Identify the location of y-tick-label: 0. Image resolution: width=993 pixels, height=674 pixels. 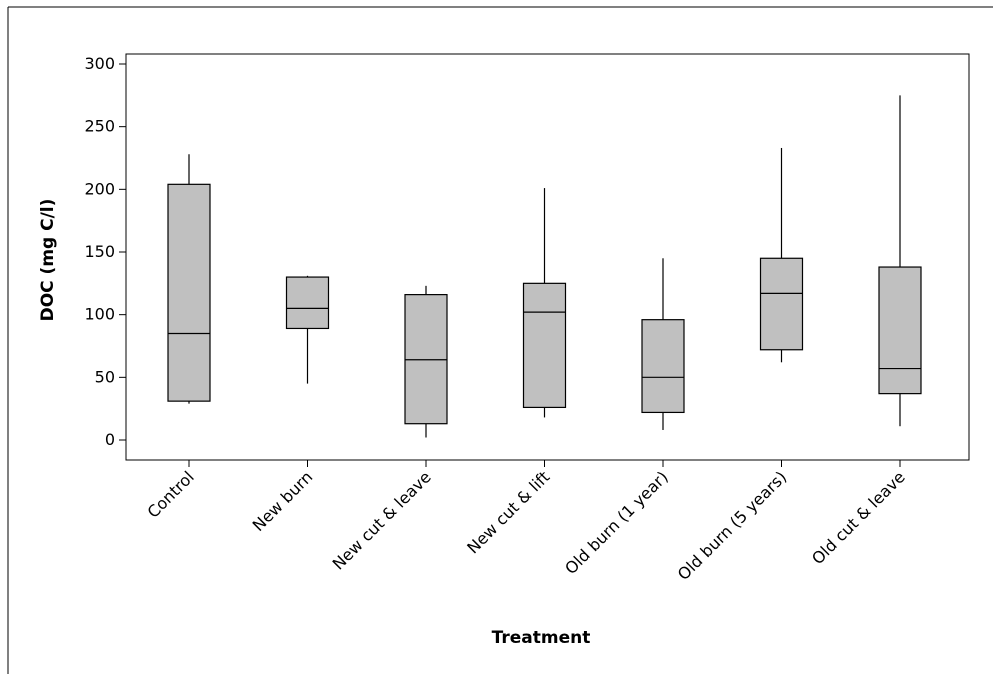
(110, 439).